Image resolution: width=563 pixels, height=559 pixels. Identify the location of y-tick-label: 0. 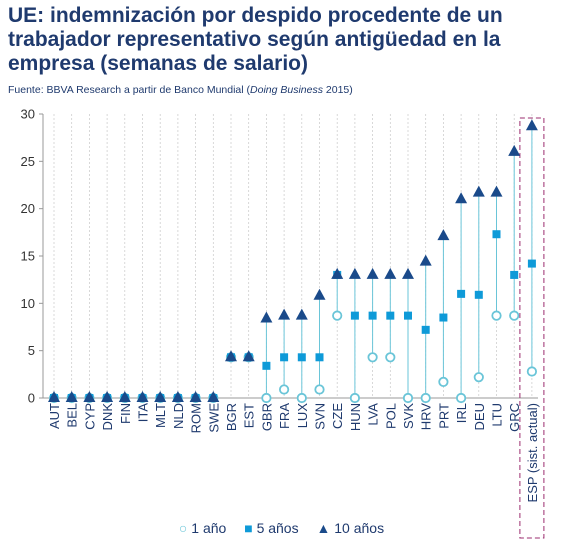
(31, 398).